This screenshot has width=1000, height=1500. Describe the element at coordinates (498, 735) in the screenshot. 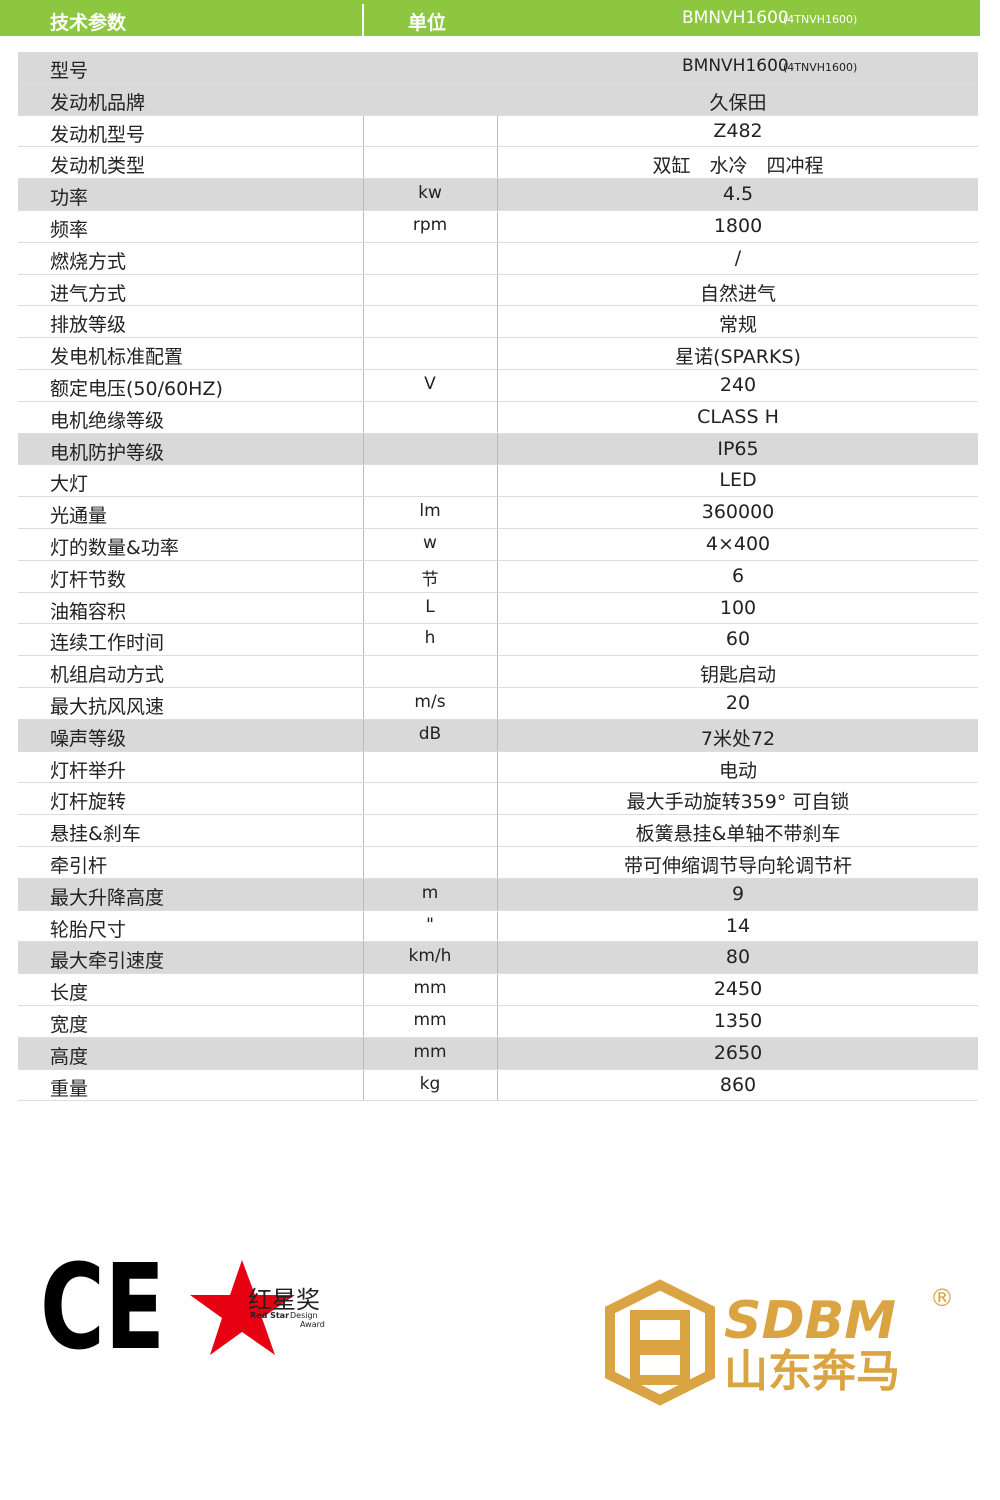

I see `table-row: 噪声等级 dB 7米处72` at that location.